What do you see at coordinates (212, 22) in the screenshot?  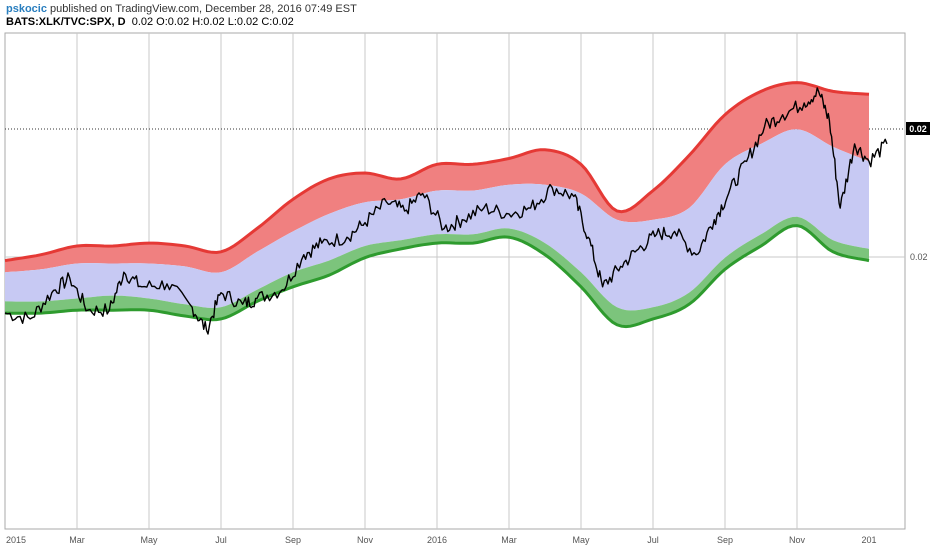 I see `ohlc-values: 0.02 O:0.02 H:0.02 L:0.02 C:0.02` at bounding box center [212, 22].